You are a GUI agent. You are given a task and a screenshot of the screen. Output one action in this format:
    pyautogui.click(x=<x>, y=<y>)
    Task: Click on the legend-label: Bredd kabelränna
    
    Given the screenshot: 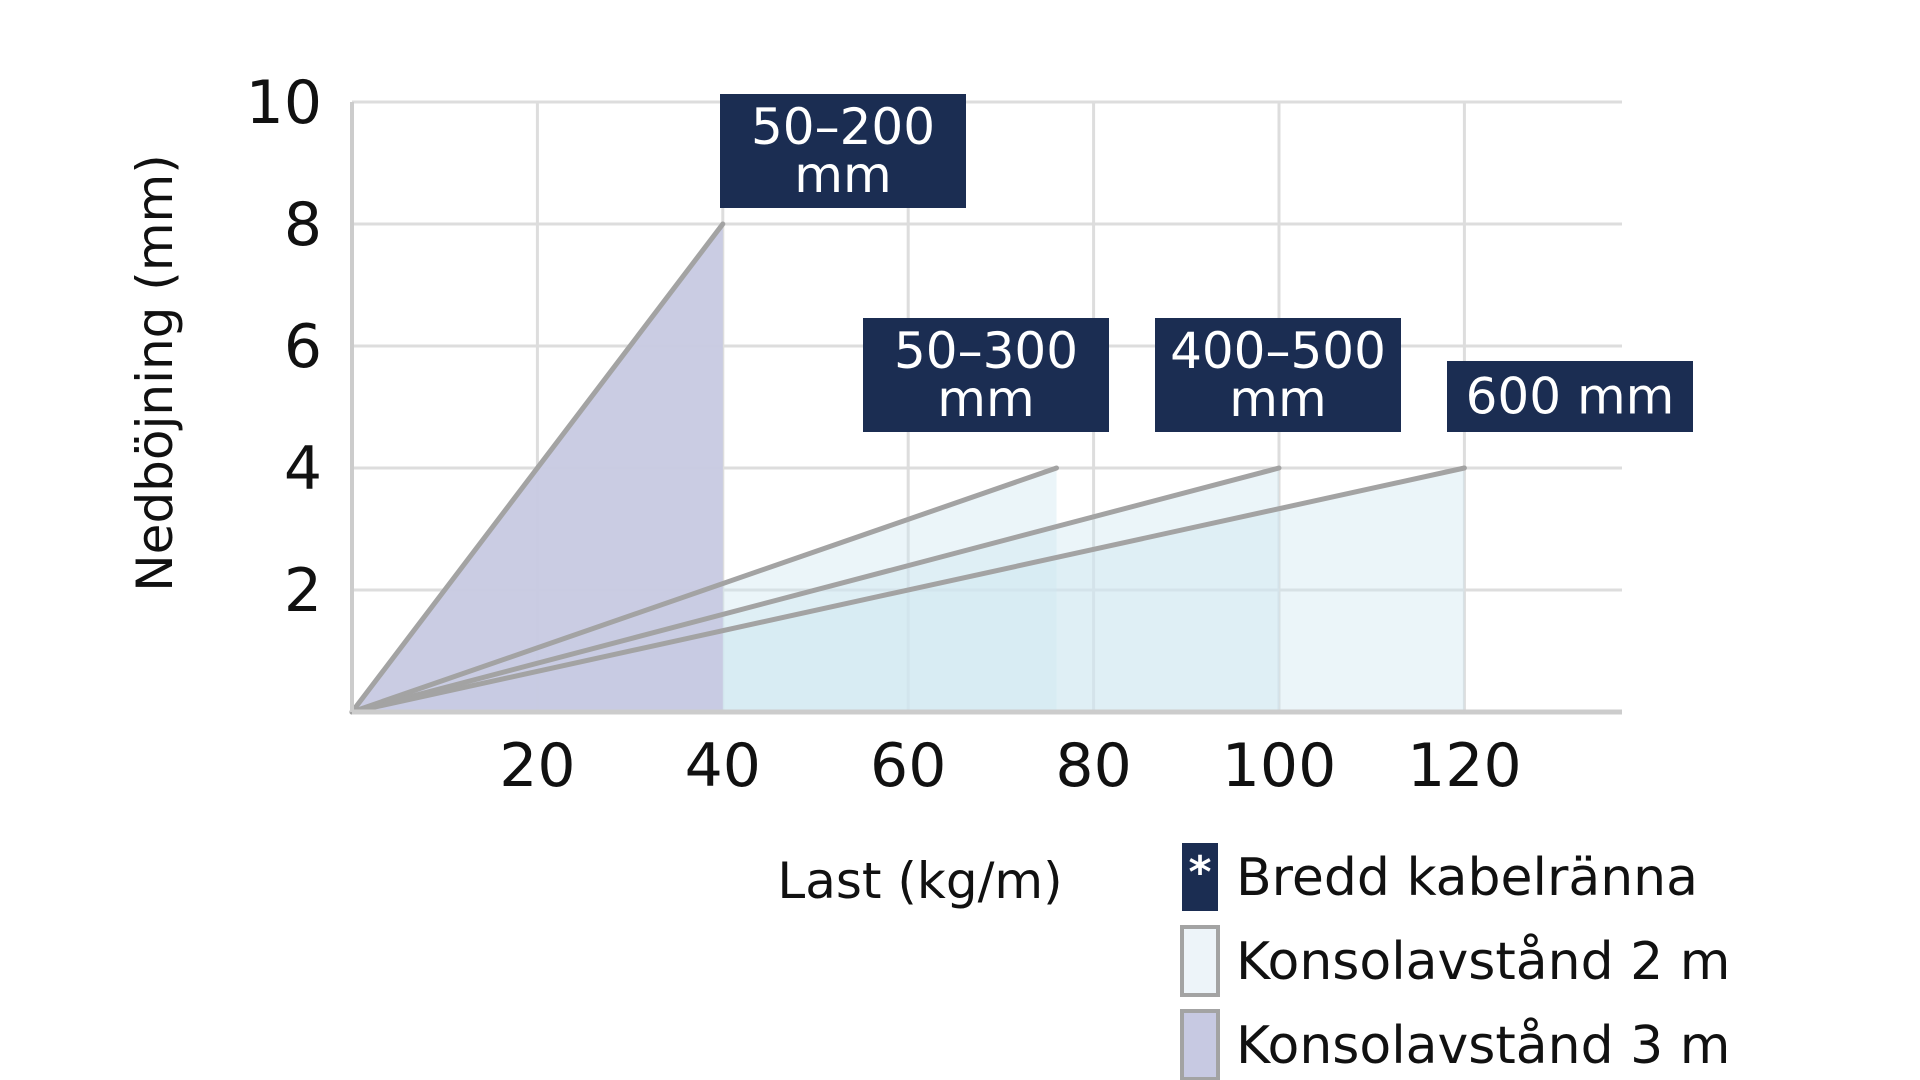 What is the action you would take?
    pyautogui.click(x=1467, y=878)
    